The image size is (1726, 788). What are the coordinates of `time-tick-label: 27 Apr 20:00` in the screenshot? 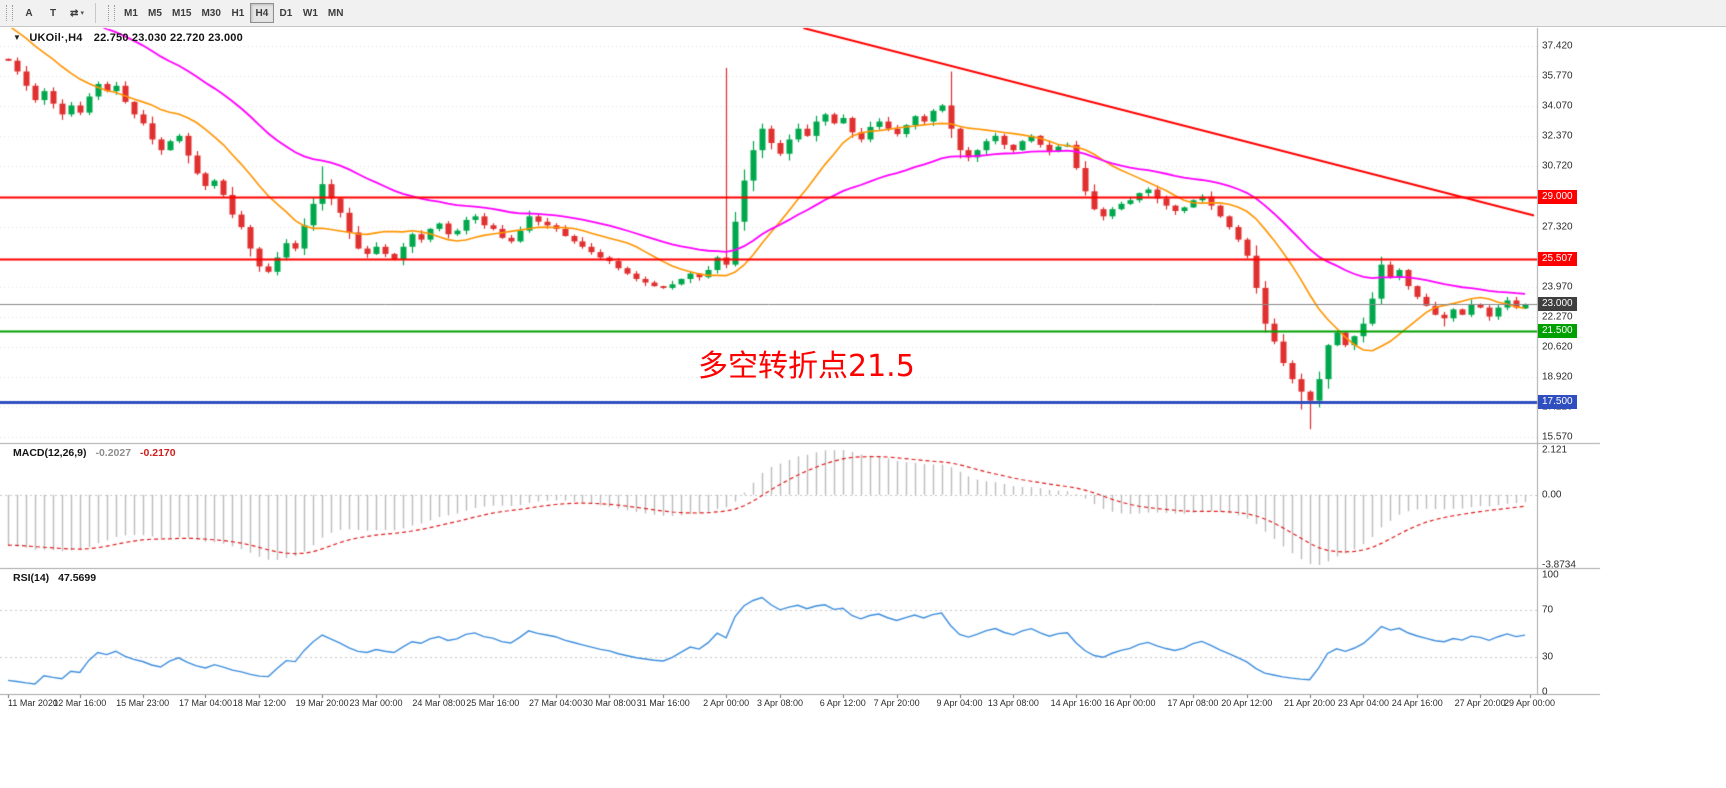 It's located at (1480, 703).